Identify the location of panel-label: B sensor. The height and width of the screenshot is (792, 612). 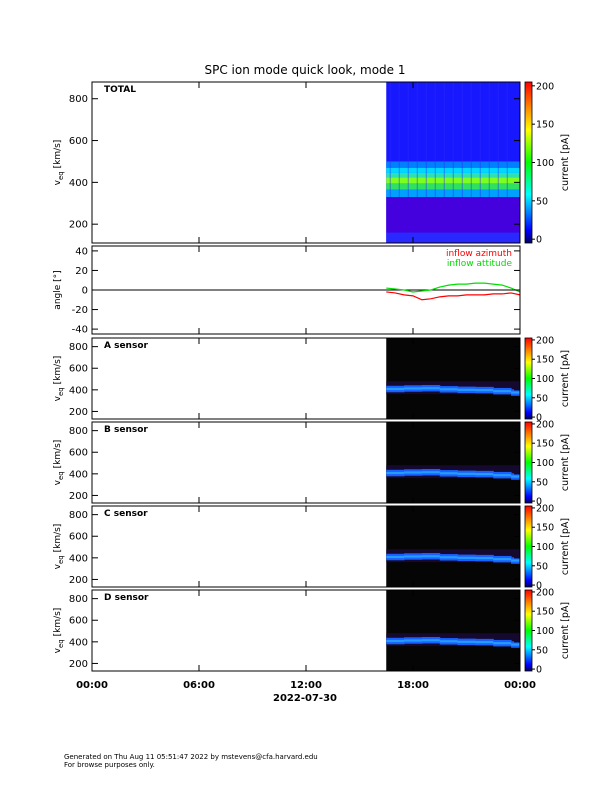
(126, 430).